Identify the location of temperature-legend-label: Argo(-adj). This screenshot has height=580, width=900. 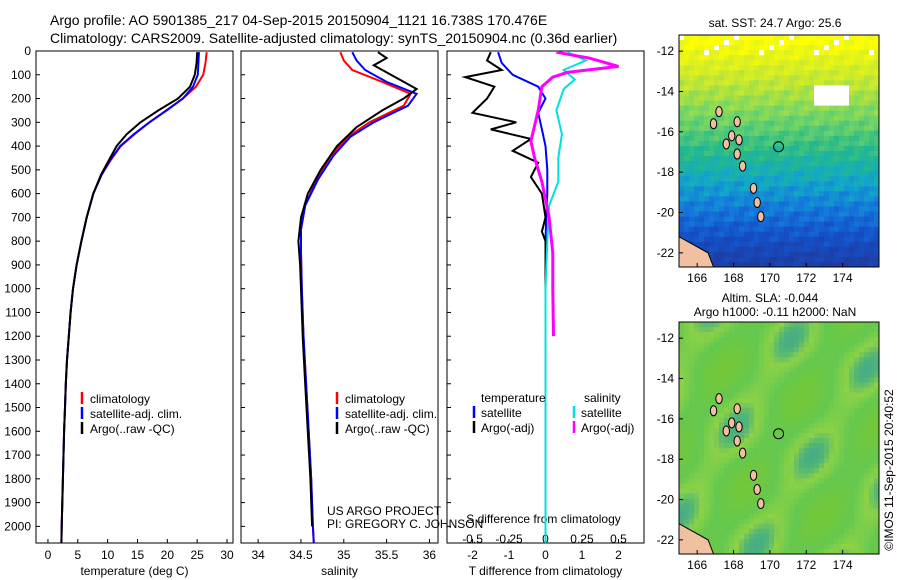
(507, 428).